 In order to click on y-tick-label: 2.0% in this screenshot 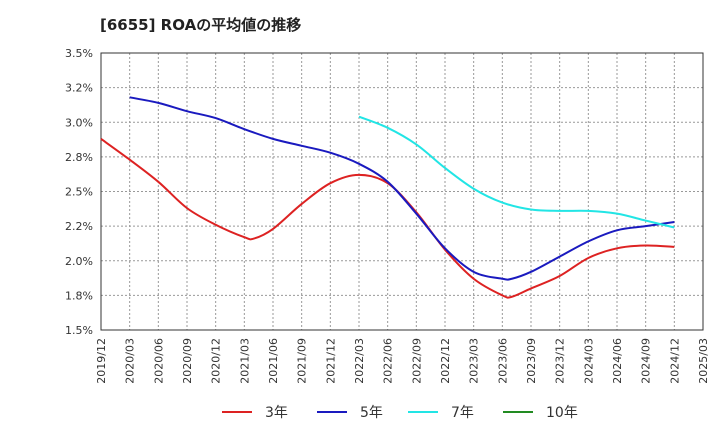, I will do `click(79, 261)`.